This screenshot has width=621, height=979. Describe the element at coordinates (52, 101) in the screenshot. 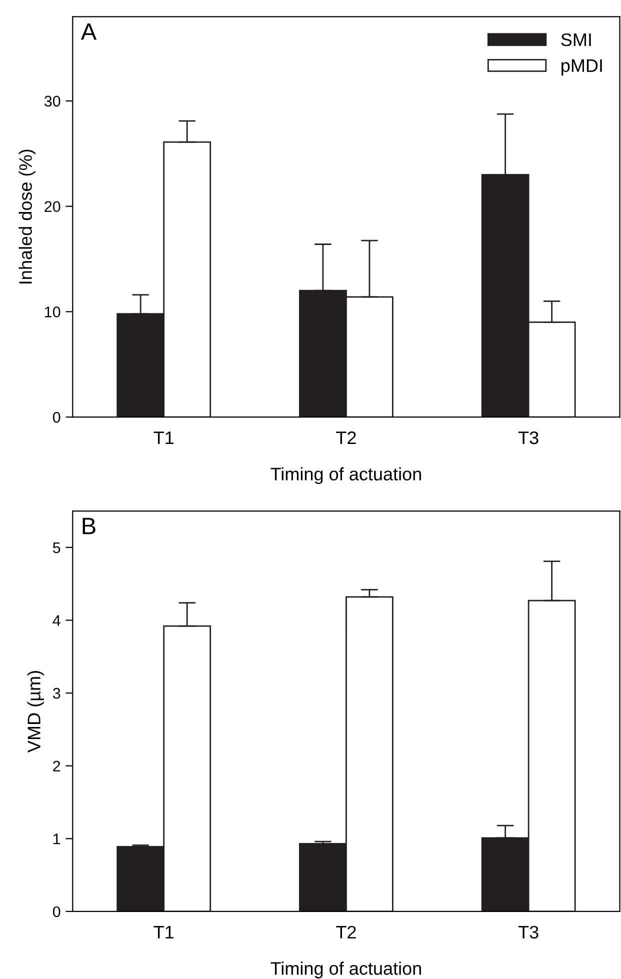

I see `y-tick-label: 30` at that location.